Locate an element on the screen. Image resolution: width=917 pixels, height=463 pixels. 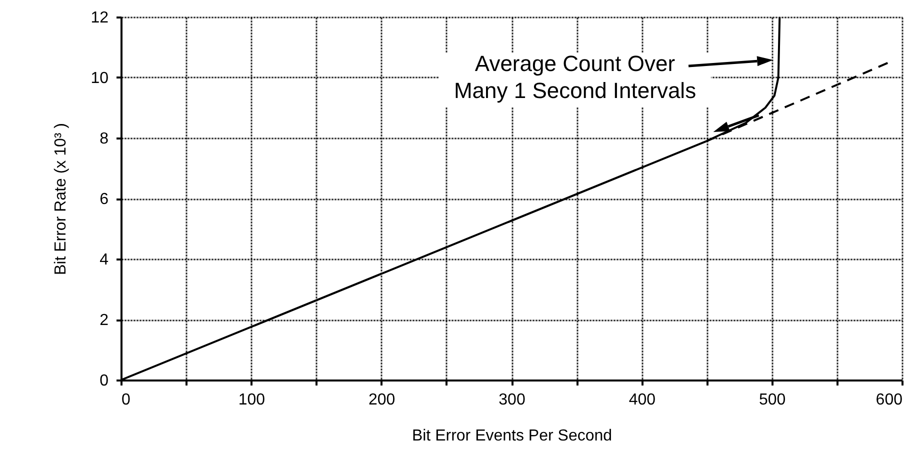
annotation: Average Count Over Many 1 Second Intervals is located at coordinates (575, 77).